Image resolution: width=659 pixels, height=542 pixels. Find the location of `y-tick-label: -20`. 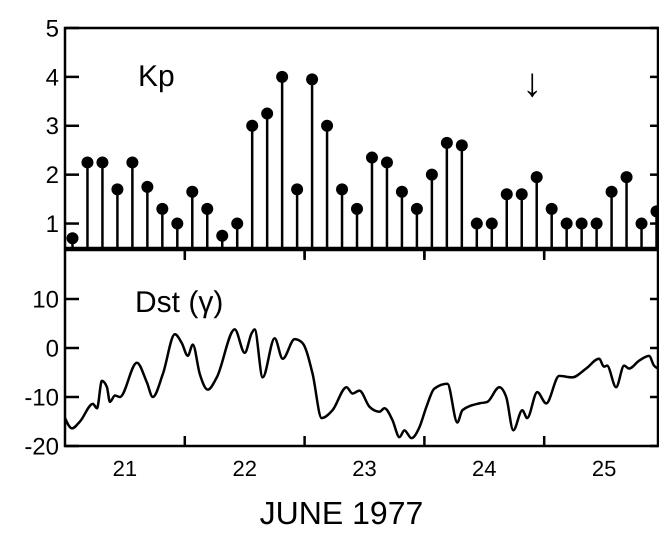

y-tick-label: -20 is located at coordinates (41, 446).